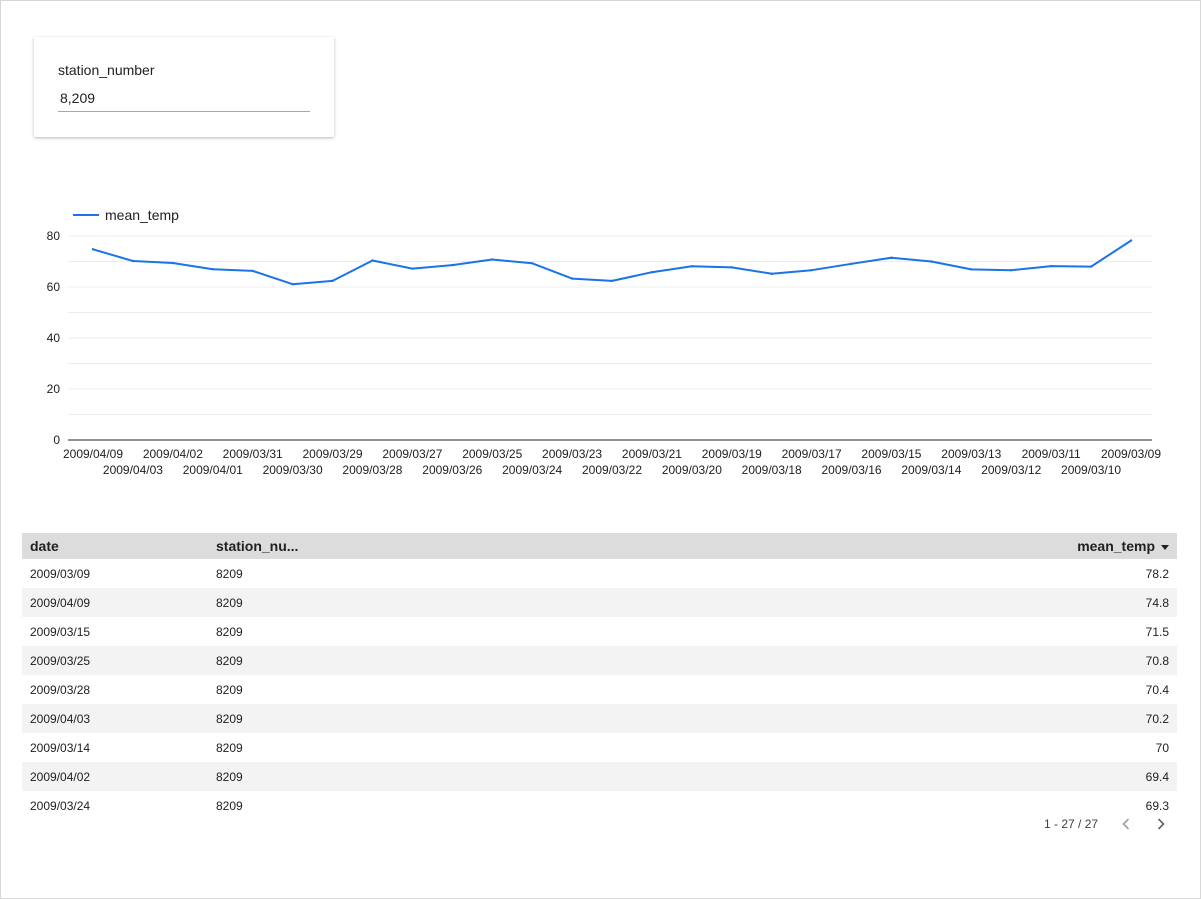 The width and height of the screenshot is (1201, 899). Describe the element at coordinates (572, 454) in the screenshot. I see `x-tick-label: 2009/03/23` at that location.